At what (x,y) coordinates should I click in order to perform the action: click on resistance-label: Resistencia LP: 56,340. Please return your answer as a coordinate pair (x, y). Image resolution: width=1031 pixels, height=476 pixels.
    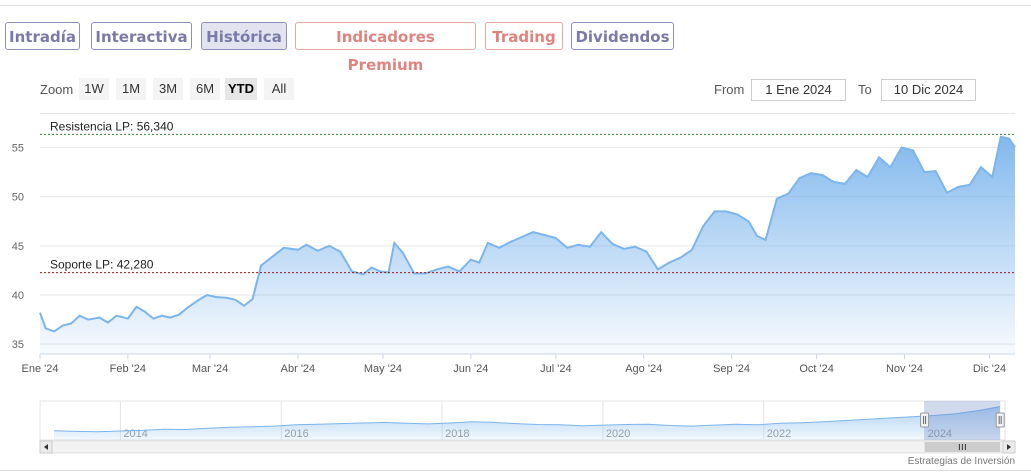
    Looking at the image, I should click on (112, 126).